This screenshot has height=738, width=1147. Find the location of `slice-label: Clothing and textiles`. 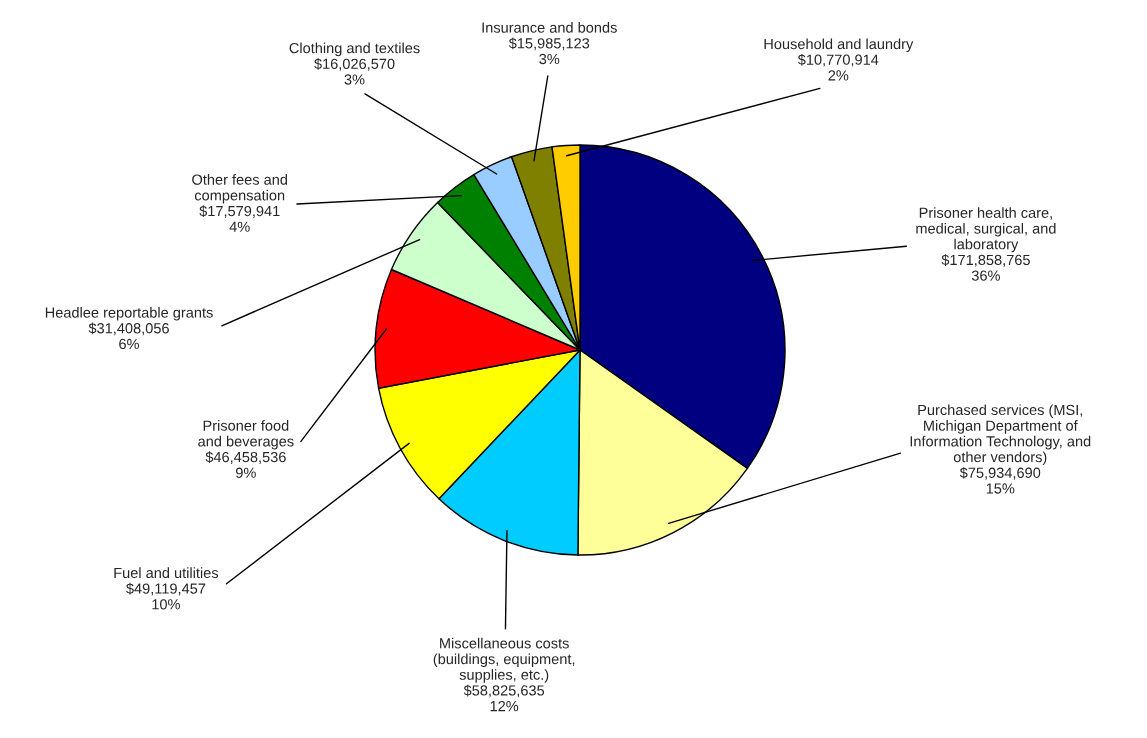

slice-label: Clothing and textiles is located at coordinates (354, 49).